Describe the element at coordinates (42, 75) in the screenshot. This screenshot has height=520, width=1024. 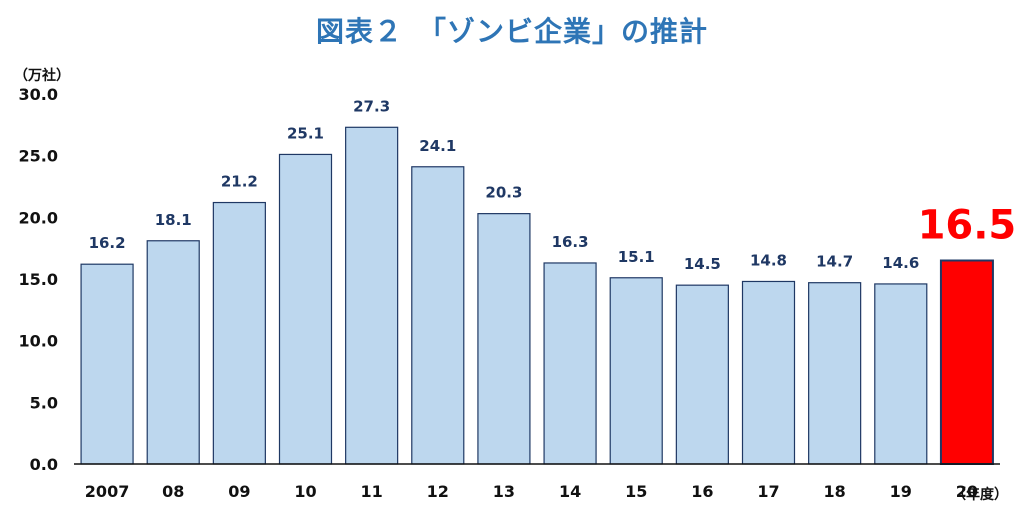
I see `y-axis-unit-label: （万社）` at that location.